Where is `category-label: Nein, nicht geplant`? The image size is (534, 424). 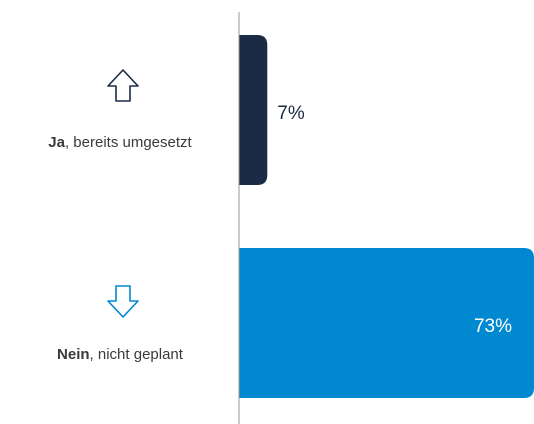
category-label: Nein, nicht geplant is located at coordinates (120, 354).